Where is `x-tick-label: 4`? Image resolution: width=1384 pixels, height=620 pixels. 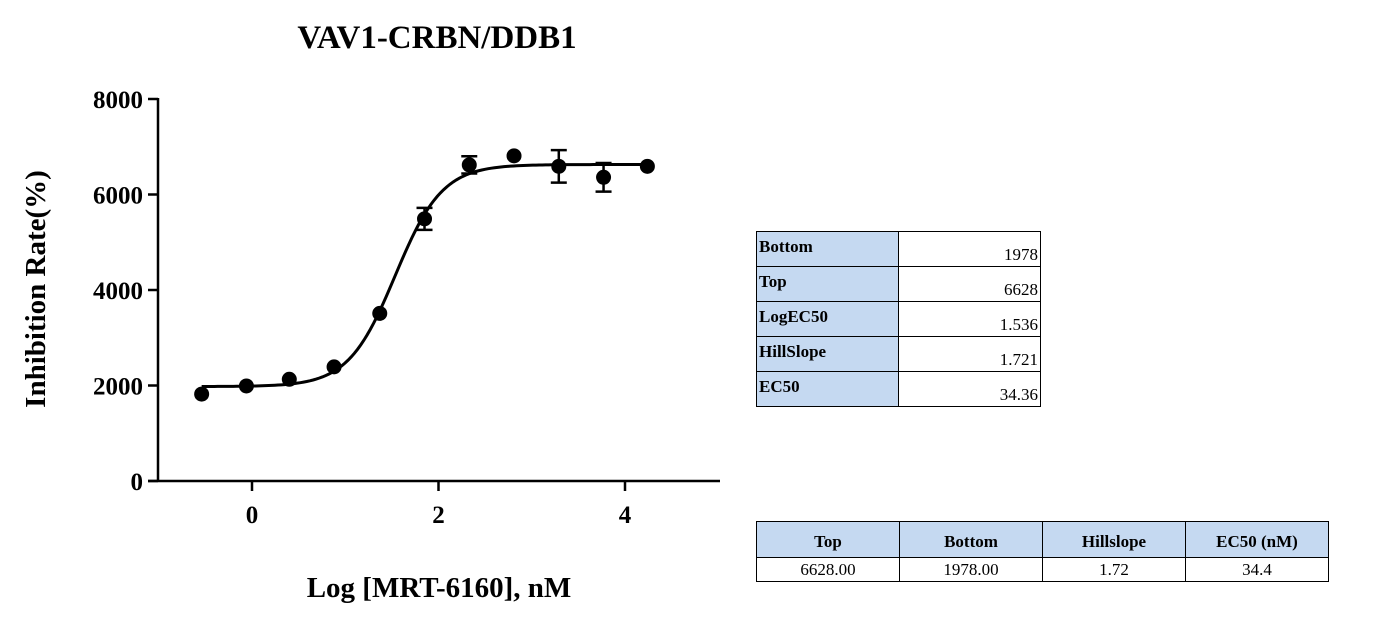 x-tick-label: 4 is located at coordinates (625, 515).